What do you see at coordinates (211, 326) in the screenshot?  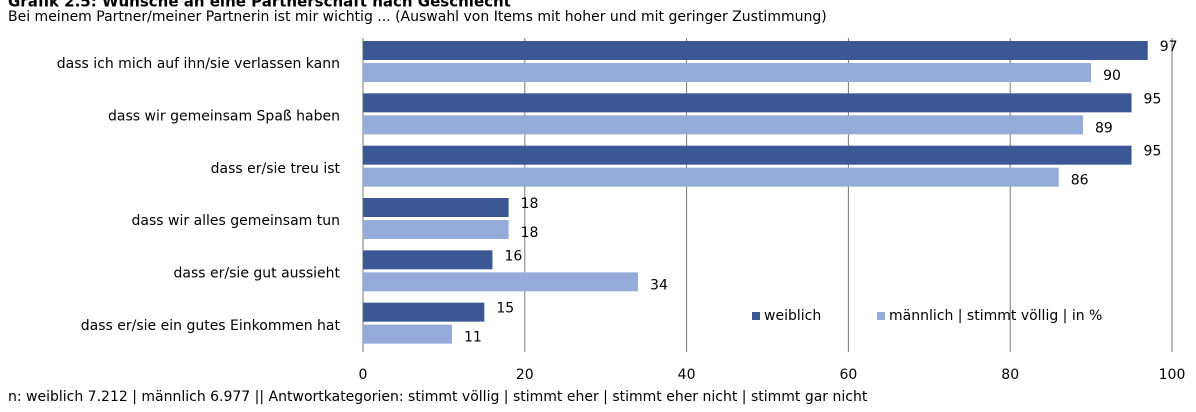 I see `y-tick-label: dass er/sie ein gutes Einkommen hat` at bounding box center [211, 326].